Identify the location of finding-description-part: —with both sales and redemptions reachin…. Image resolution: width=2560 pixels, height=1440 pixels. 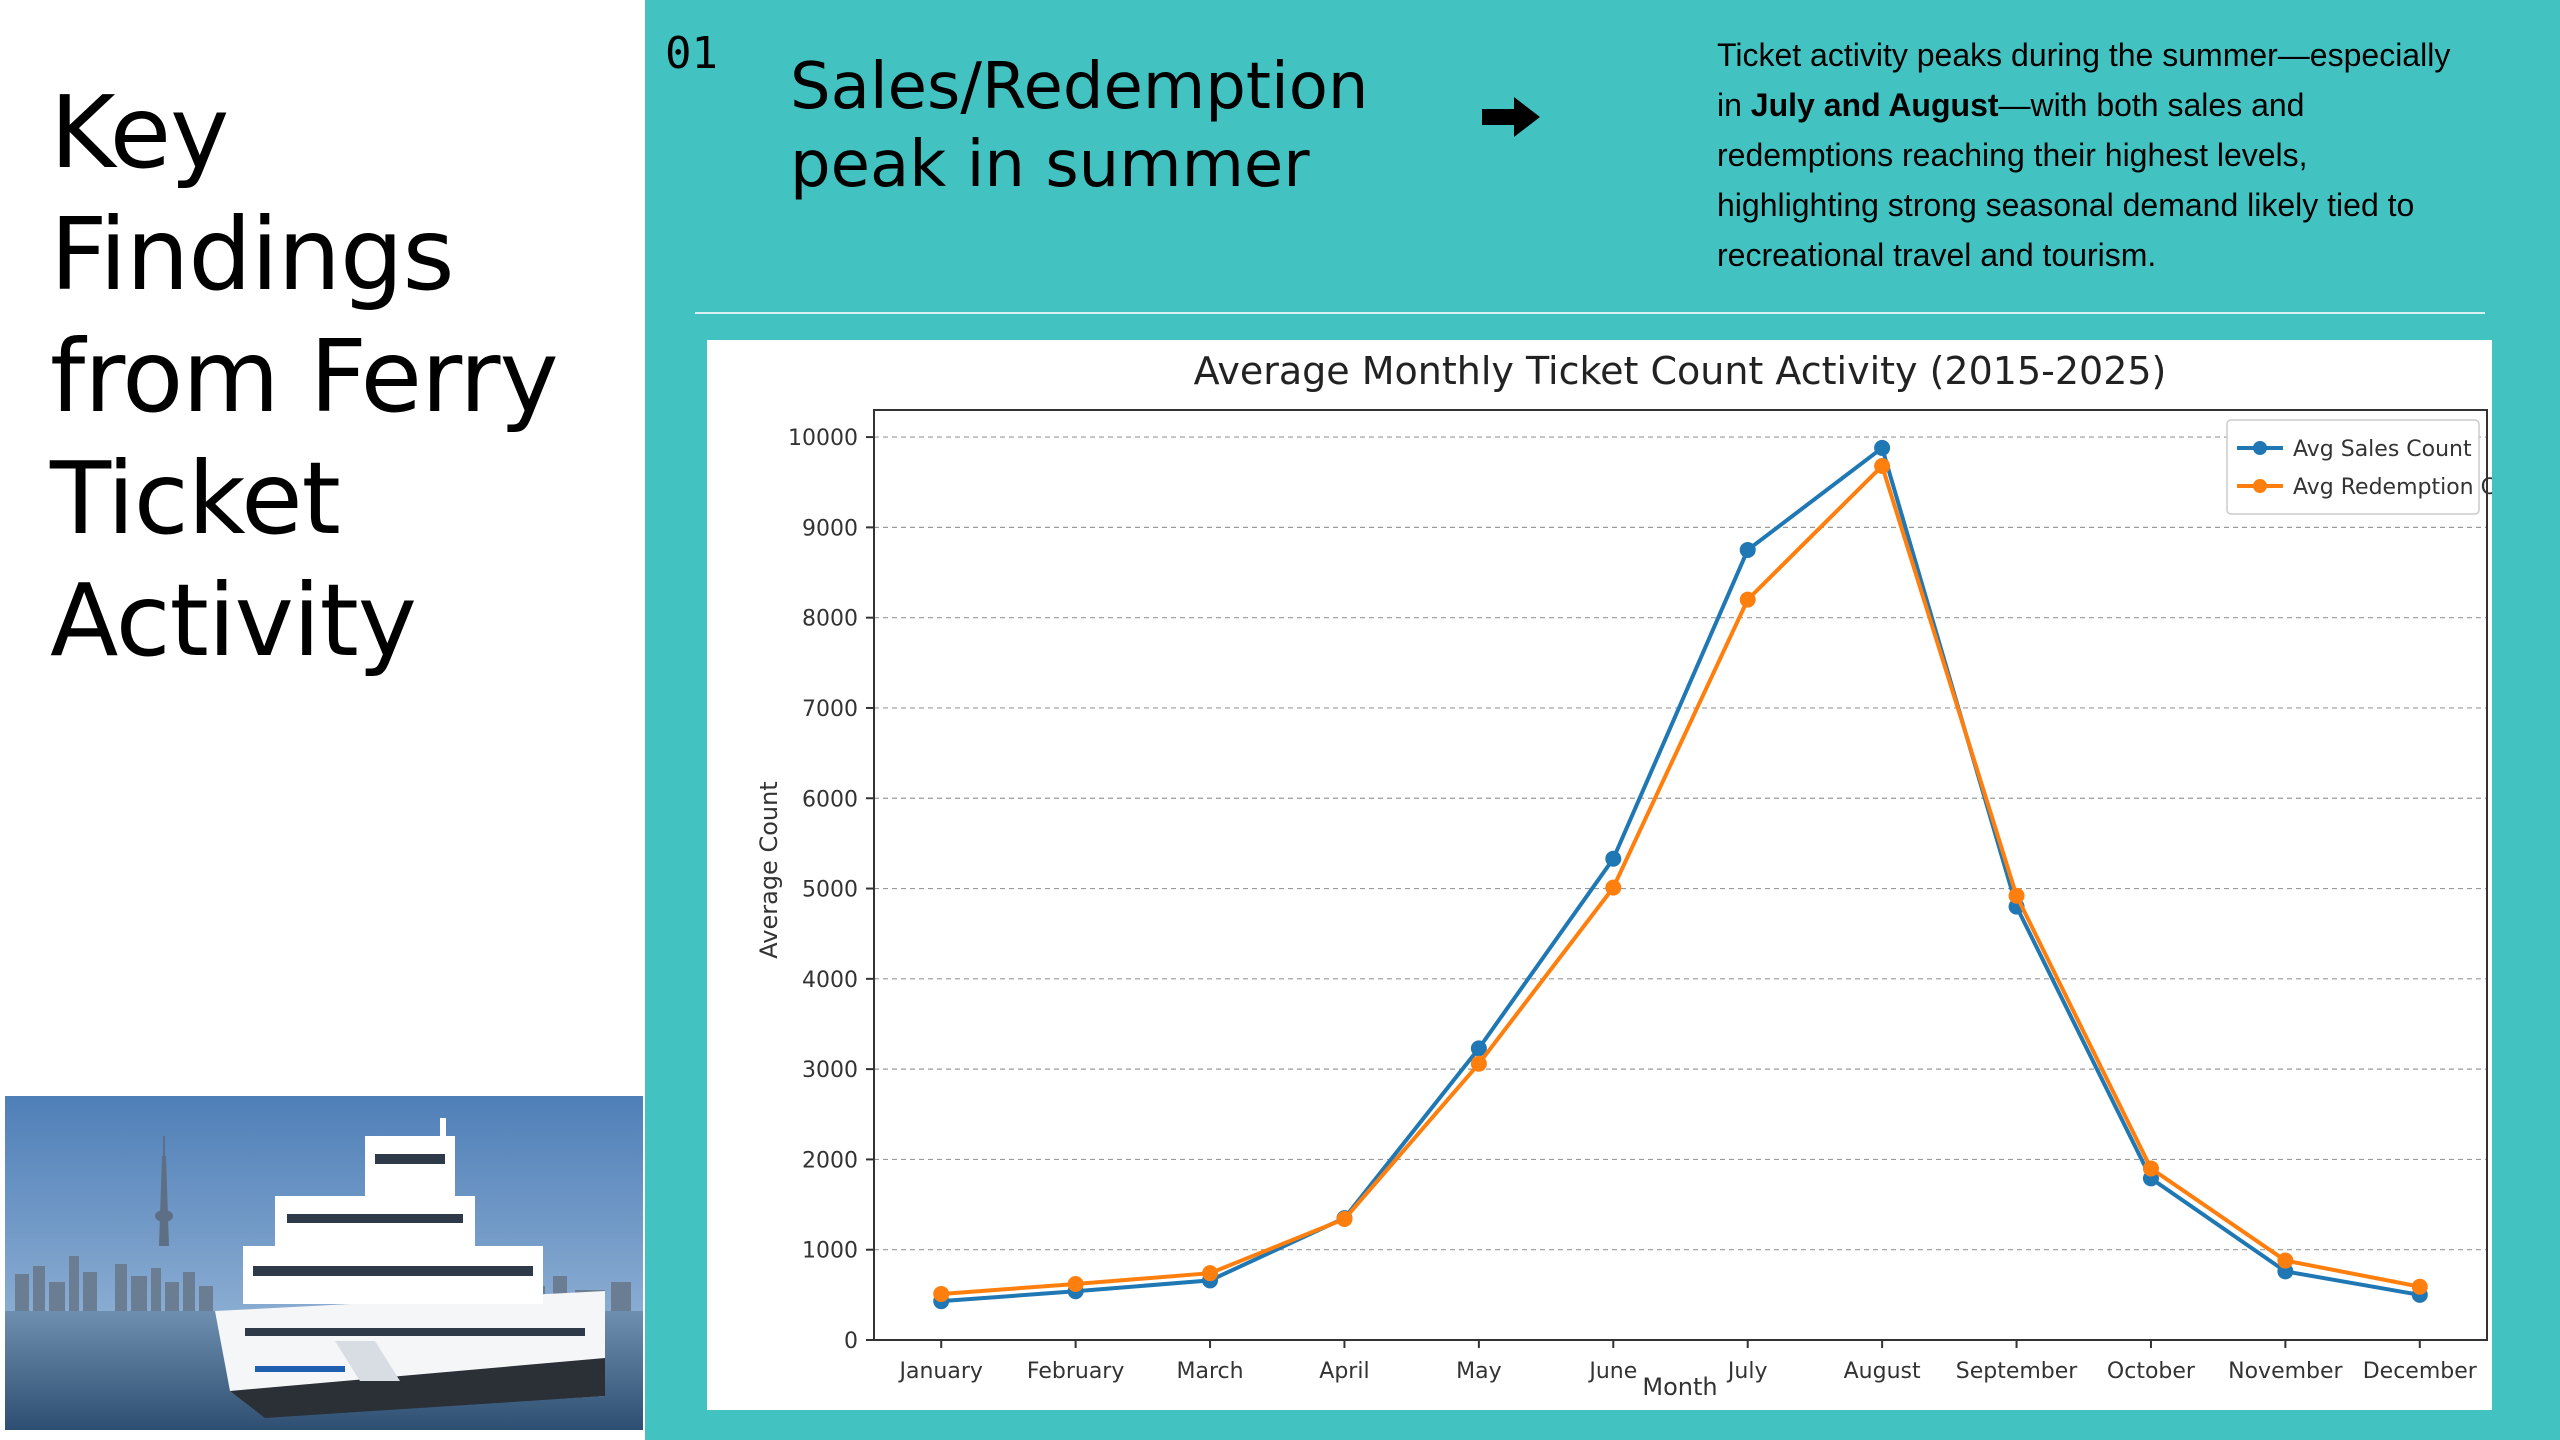
(2066, 180).